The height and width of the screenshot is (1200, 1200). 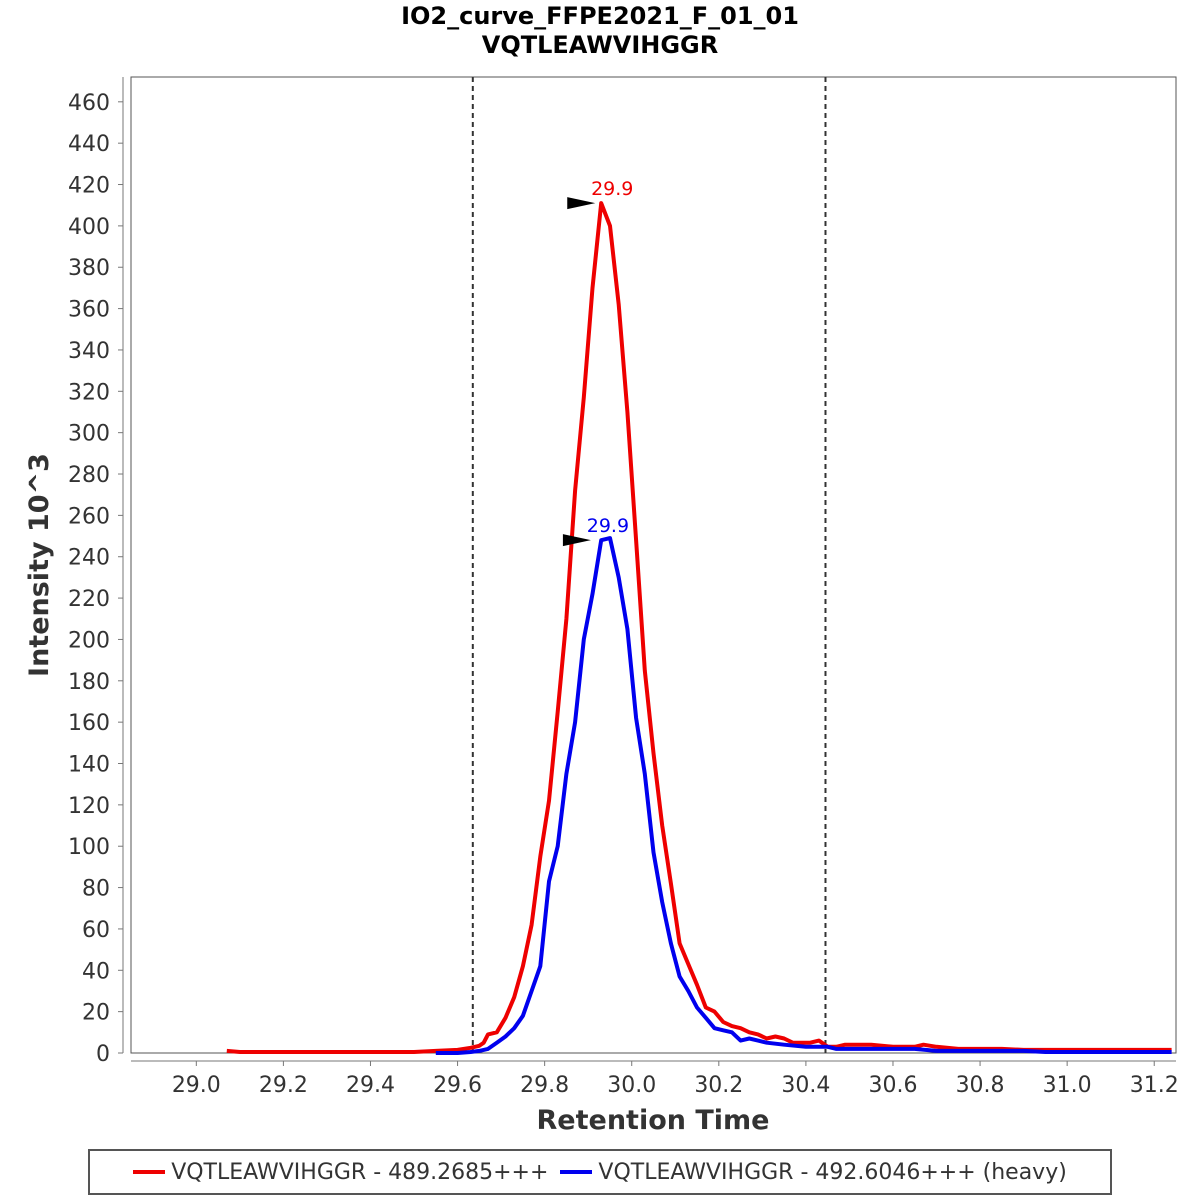 I want to click on y-tick-label: 160, so click(x=89, y=723).